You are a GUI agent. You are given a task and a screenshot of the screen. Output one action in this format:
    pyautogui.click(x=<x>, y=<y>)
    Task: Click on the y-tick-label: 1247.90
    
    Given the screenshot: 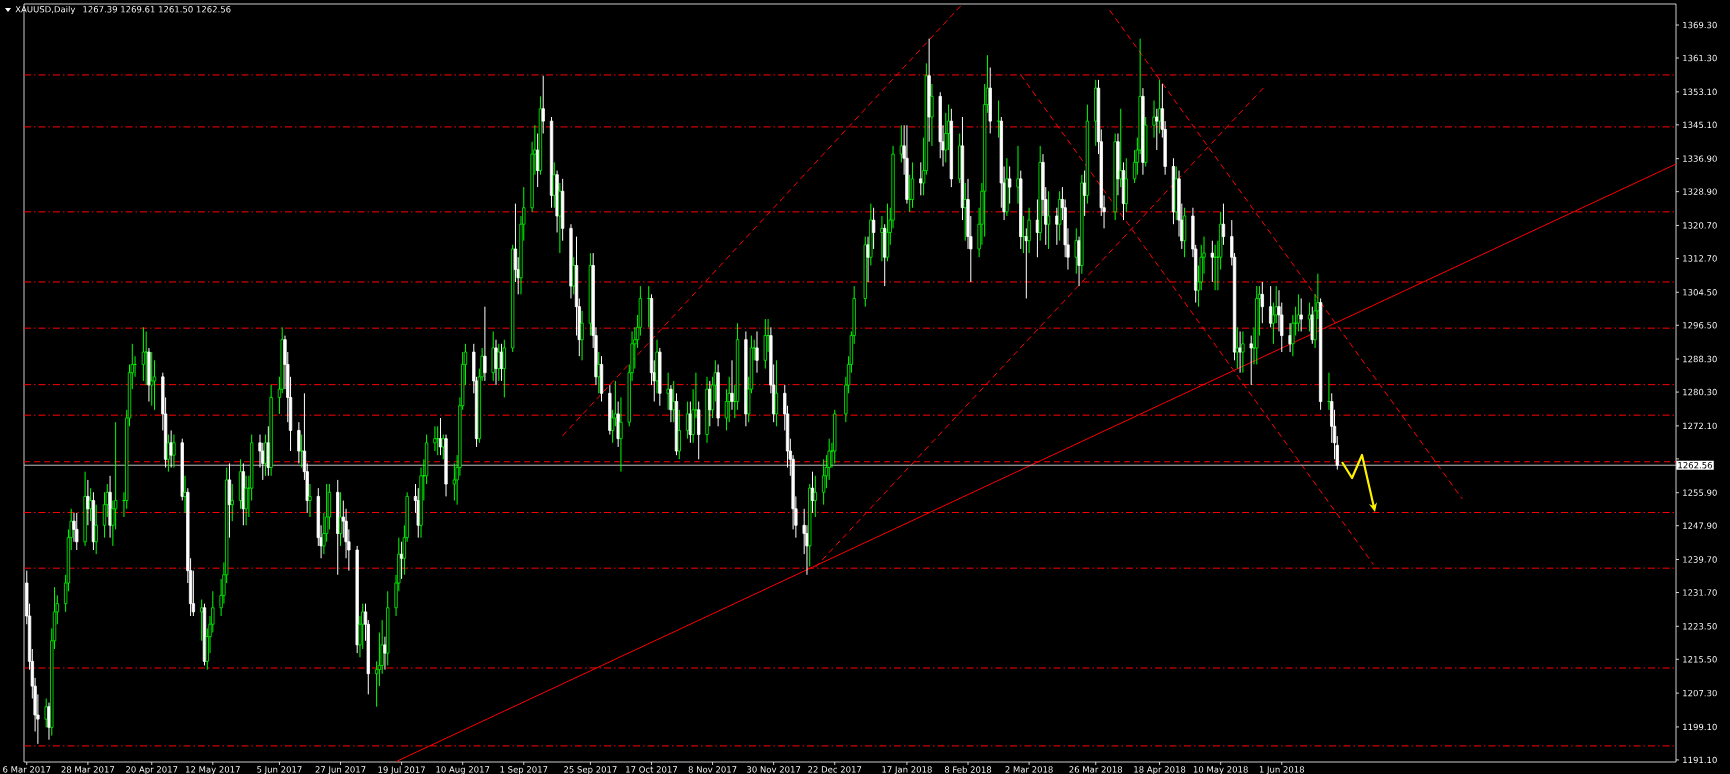 What is the action you would take?
    pyautogui.click(x=1700, y=525)
    